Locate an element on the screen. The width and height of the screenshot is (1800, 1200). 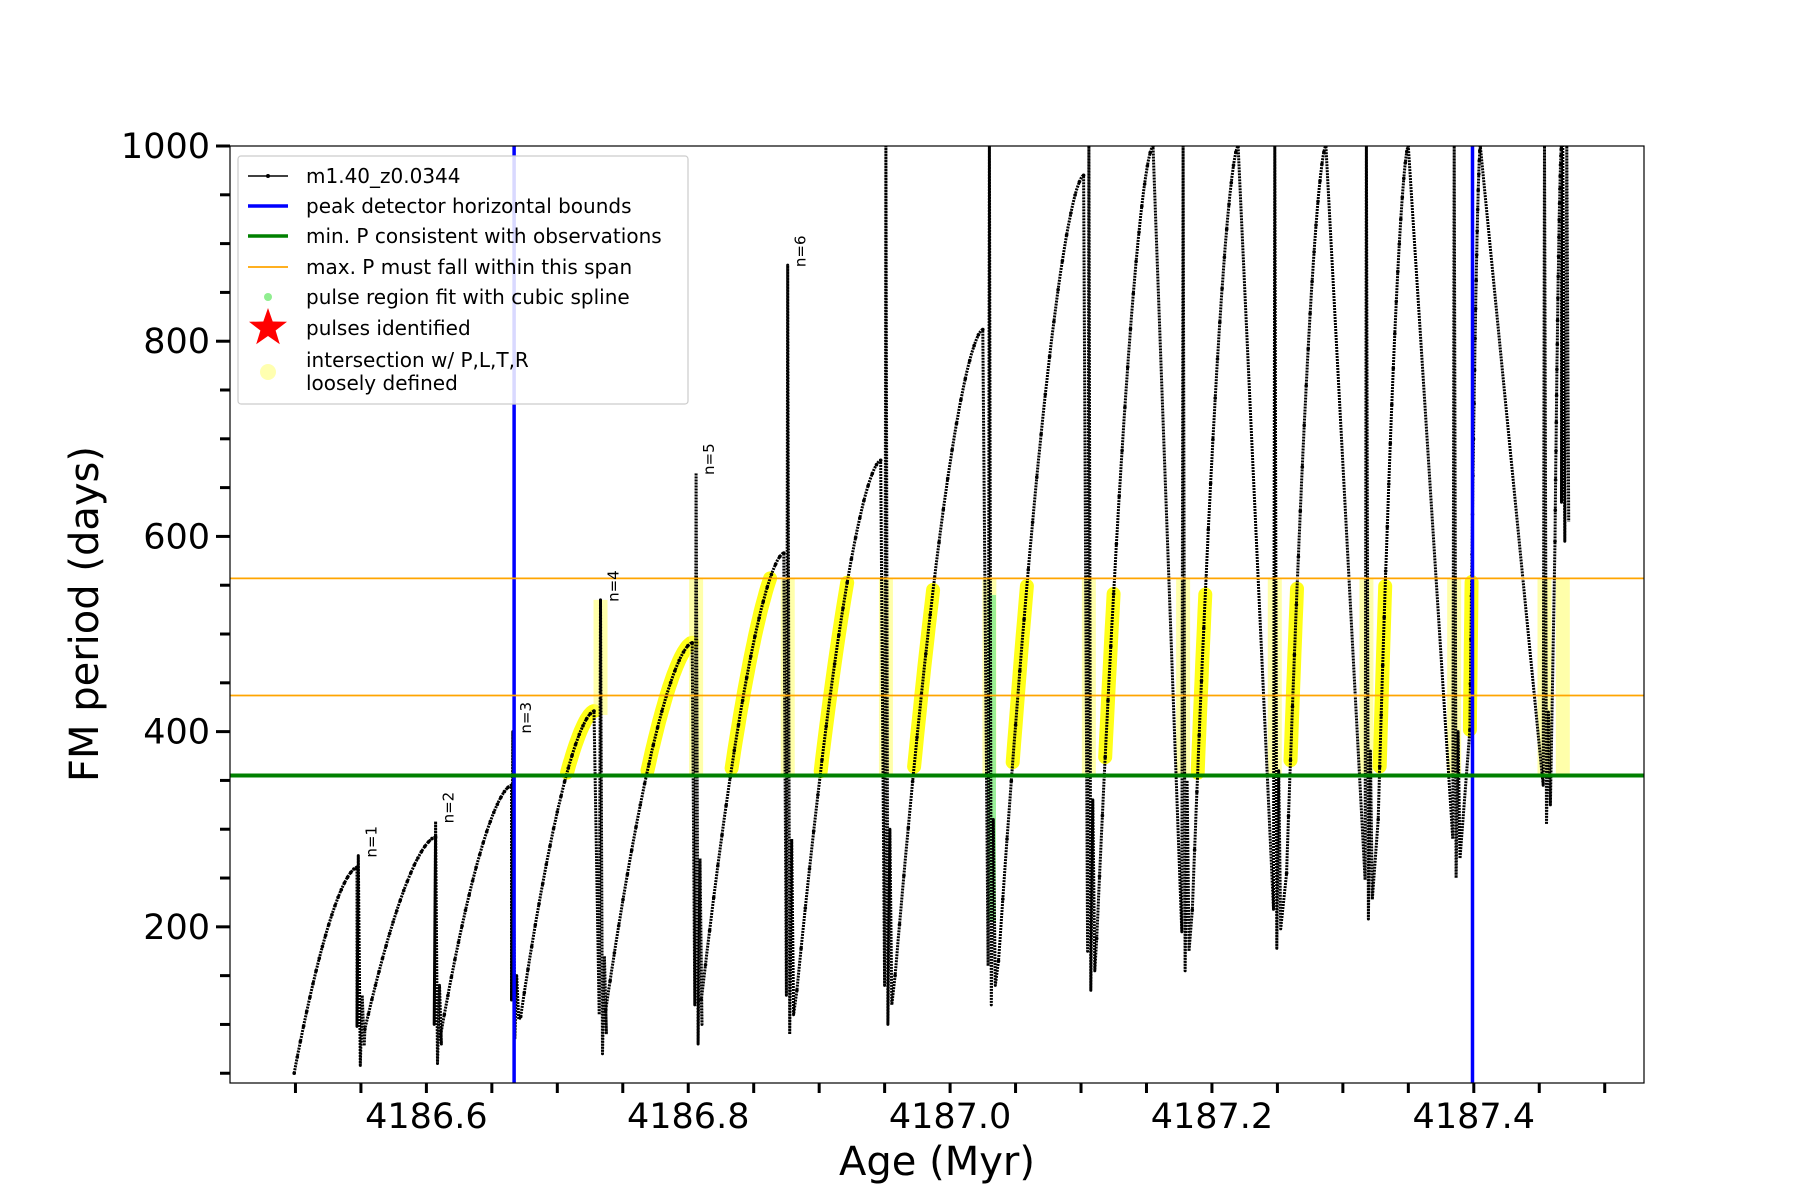
y-tick-label: 800 is located at coordinates (176, 342).